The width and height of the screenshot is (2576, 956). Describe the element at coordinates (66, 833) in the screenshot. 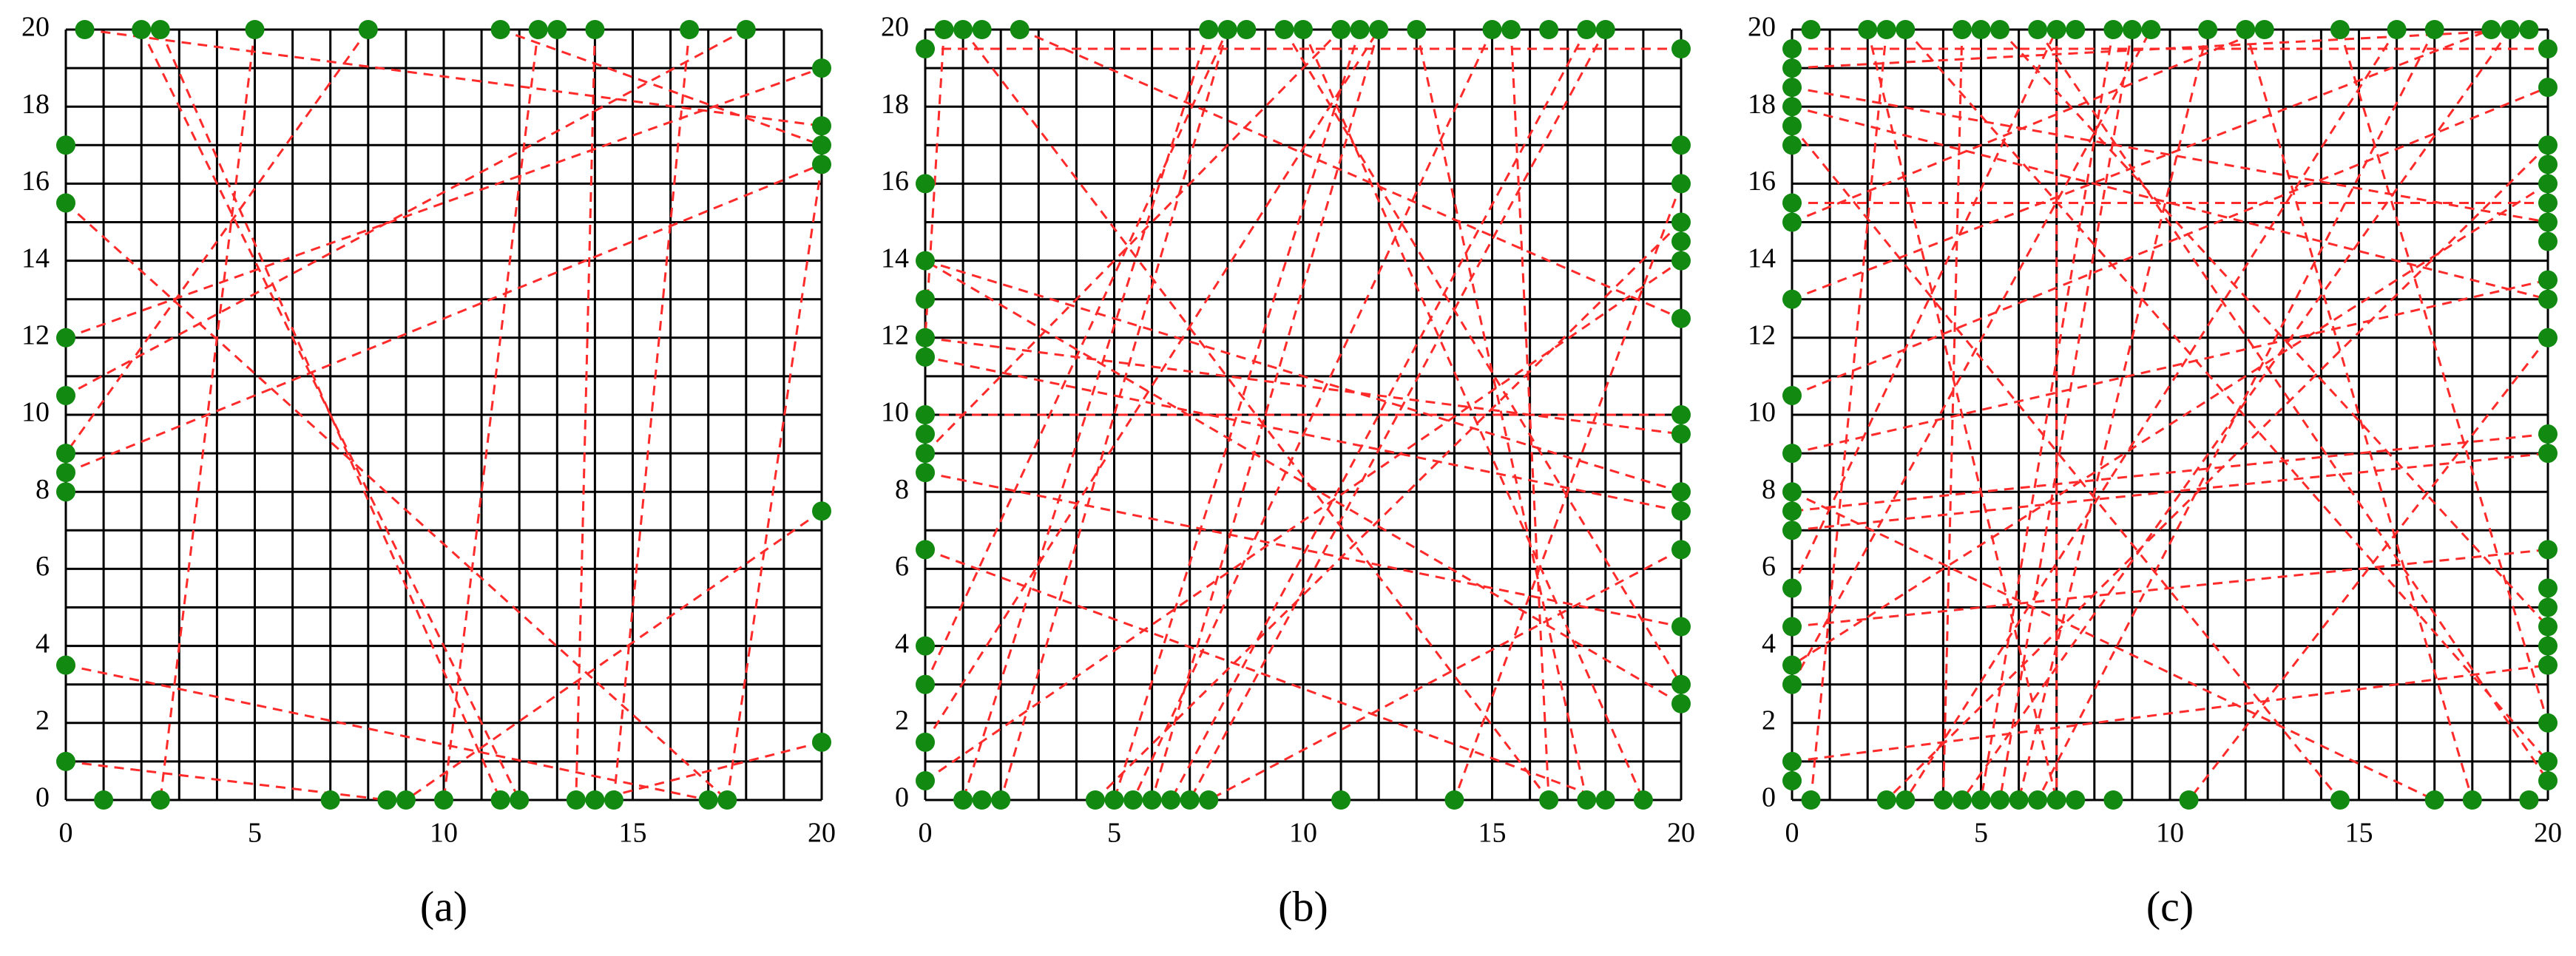

I see `x-tick-label: 0` at that location.